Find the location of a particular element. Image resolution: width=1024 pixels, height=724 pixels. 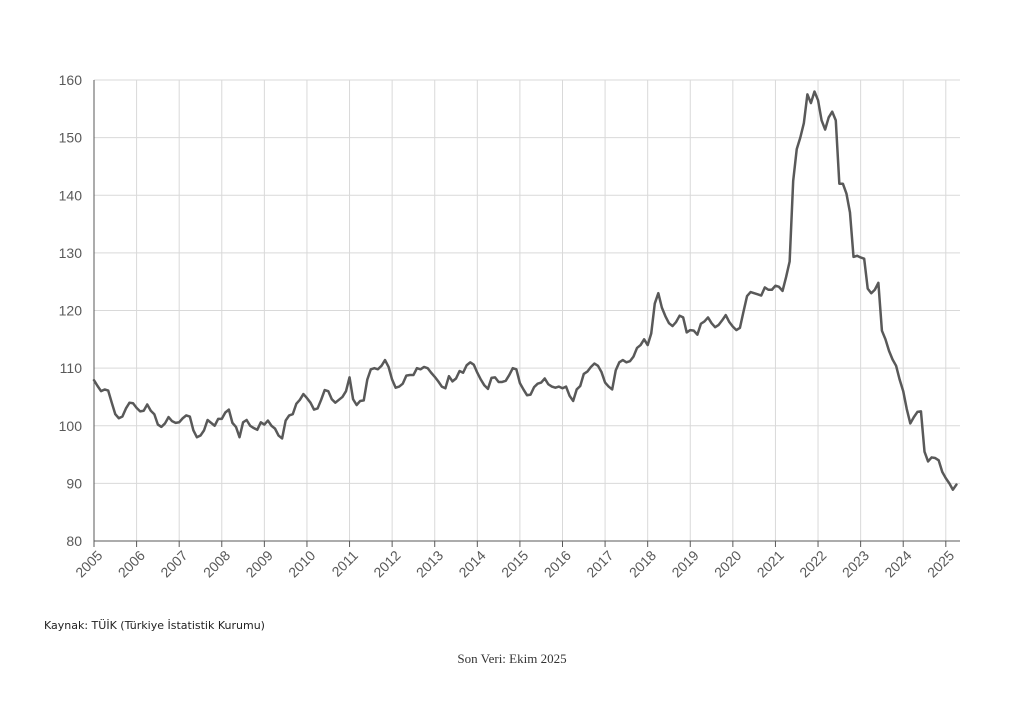

y-tick-label: 130 is located at coordinates (71, 253).